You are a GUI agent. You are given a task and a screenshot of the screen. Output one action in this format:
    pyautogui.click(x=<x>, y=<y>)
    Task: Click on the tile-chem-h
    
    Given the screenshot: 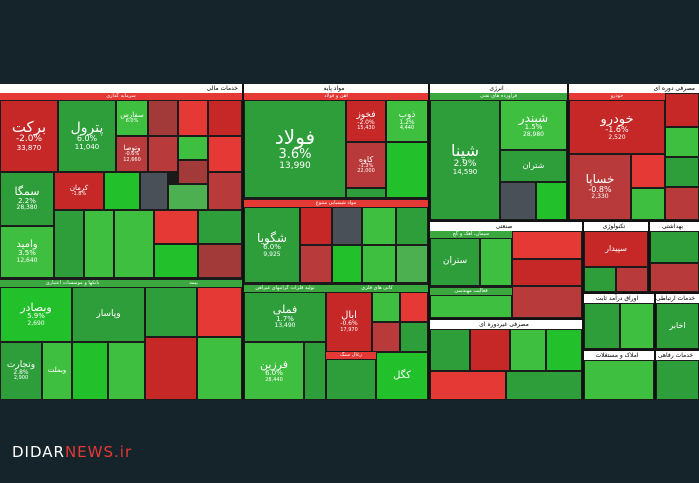 What is the action you would take?
    pyautogui.click(x=412, y=264)
    